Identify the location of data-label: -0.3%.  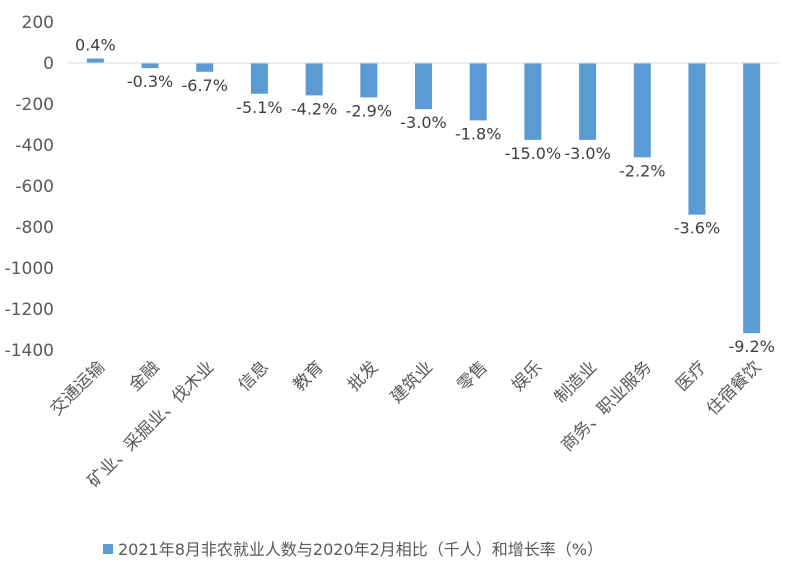
(150, 81).